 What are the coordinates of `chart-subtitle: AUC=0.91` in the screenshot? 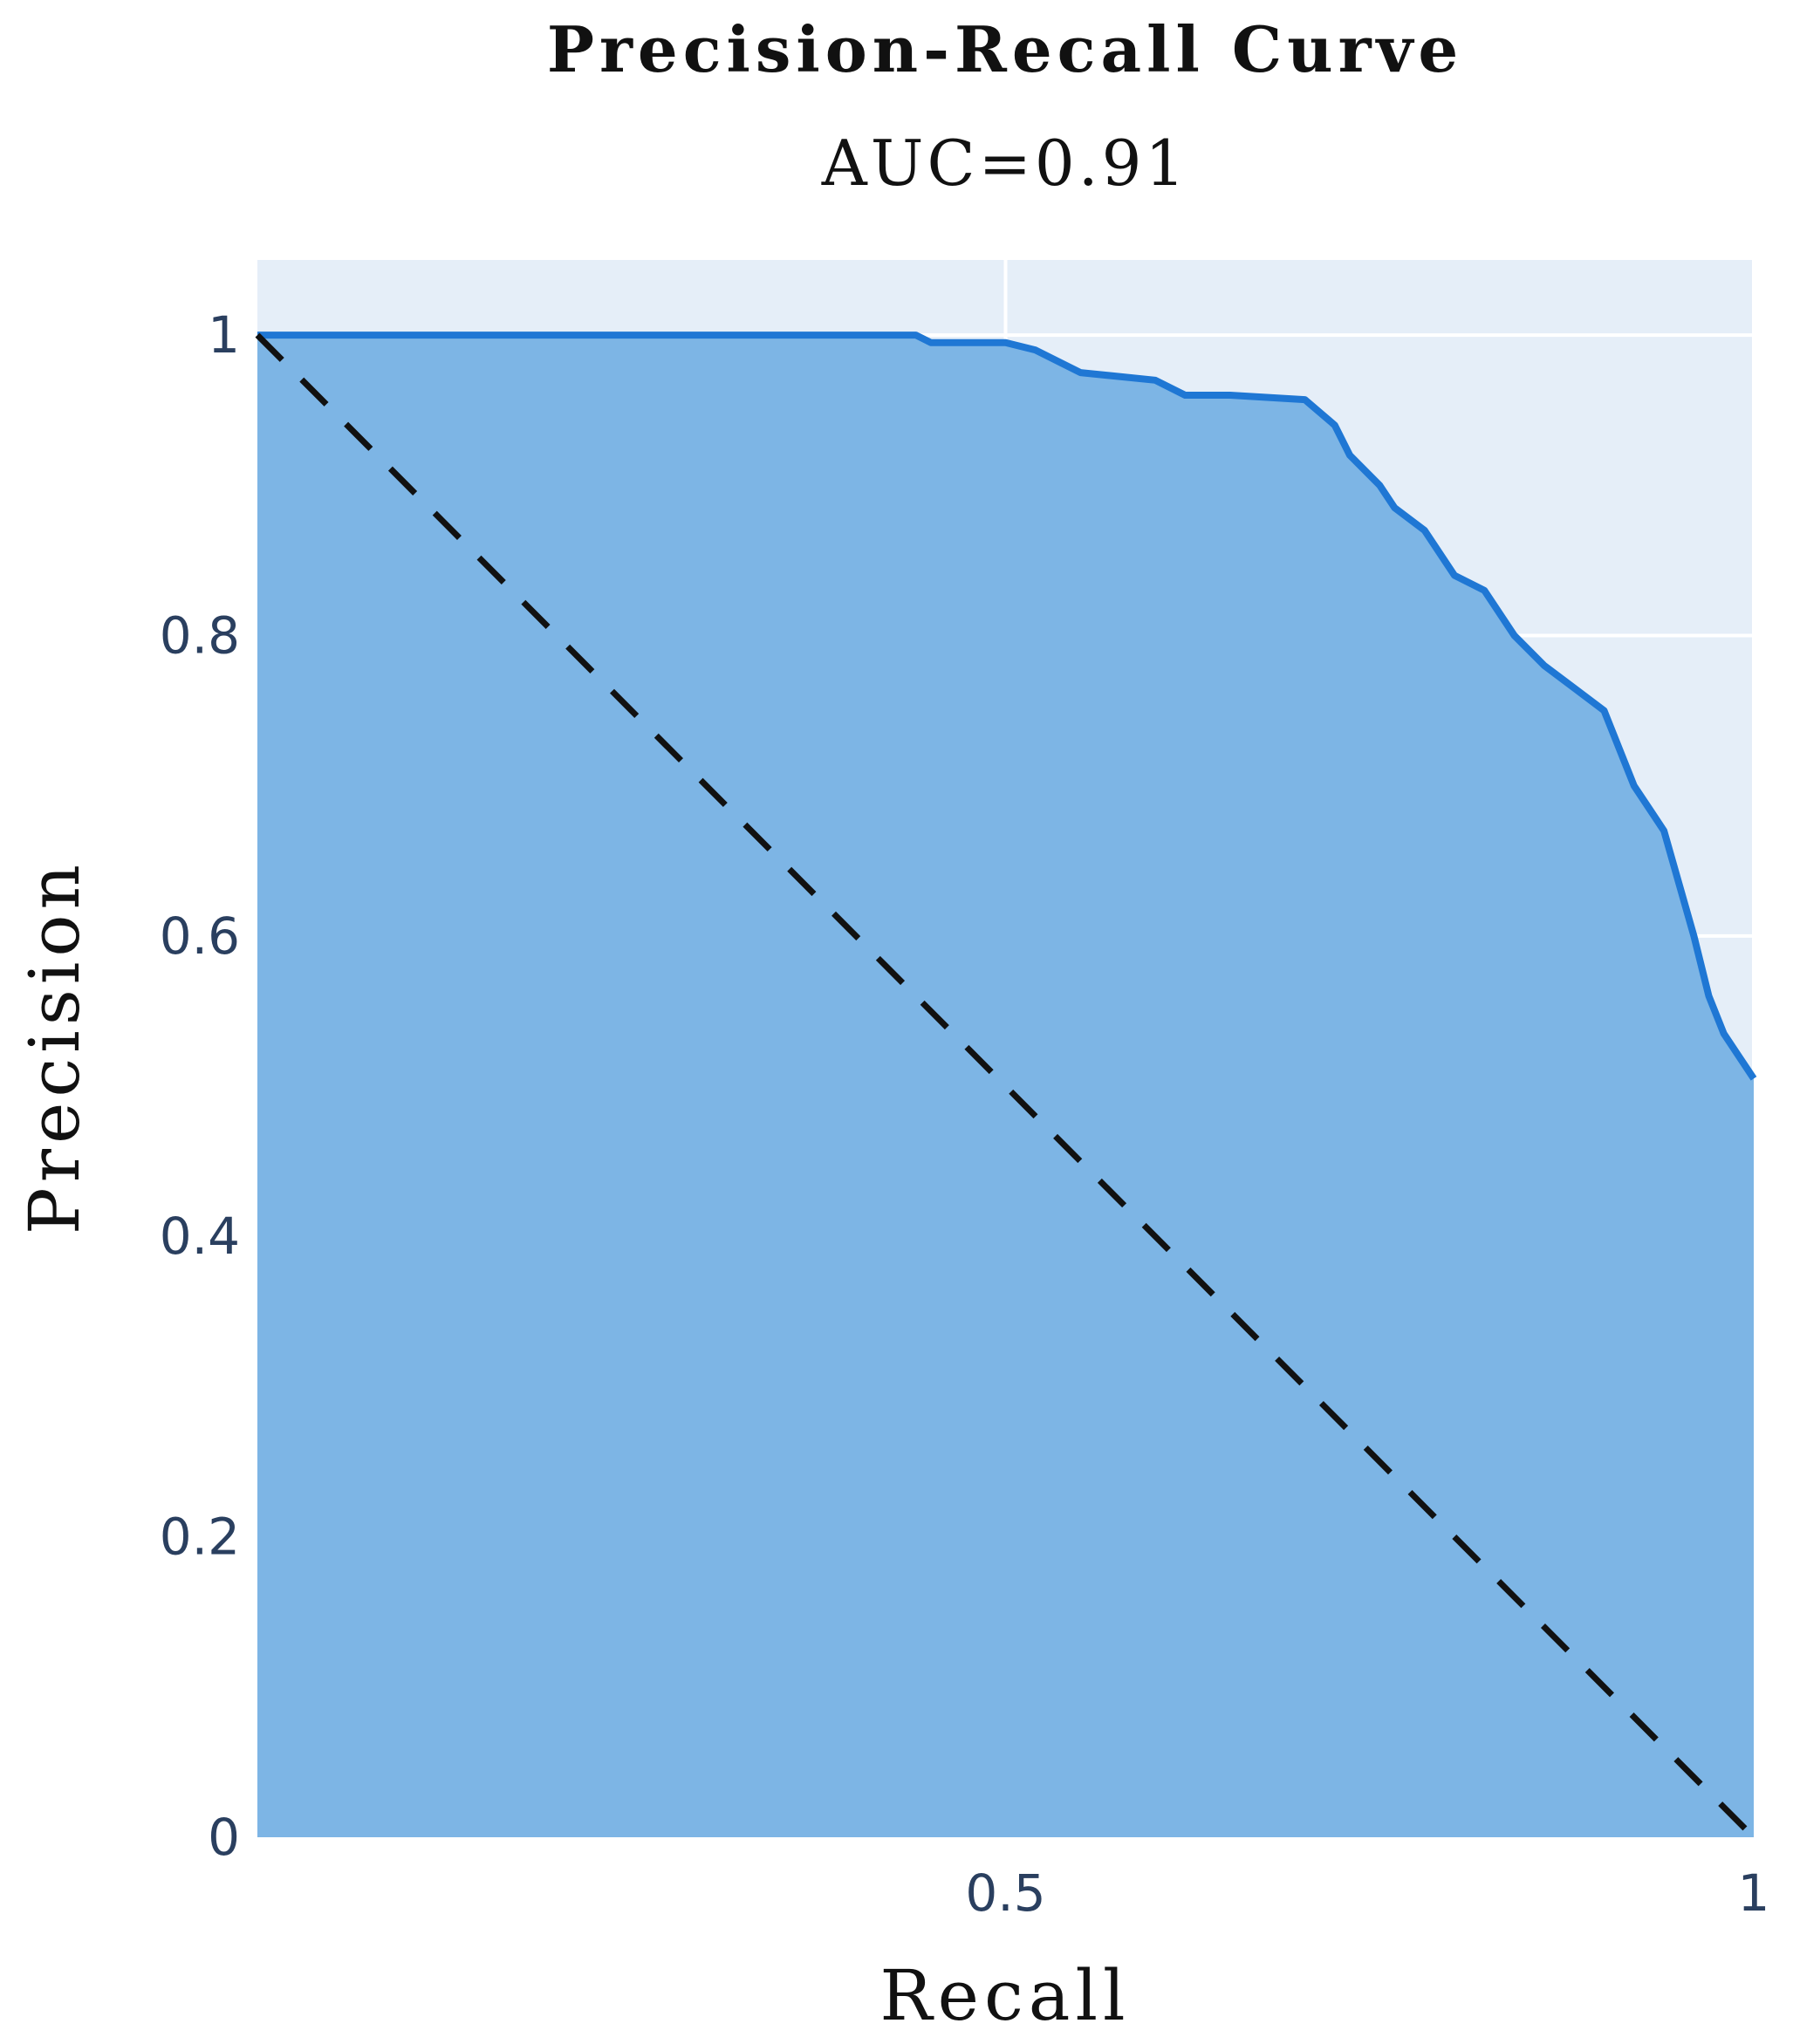 It's located at (1004, 163).